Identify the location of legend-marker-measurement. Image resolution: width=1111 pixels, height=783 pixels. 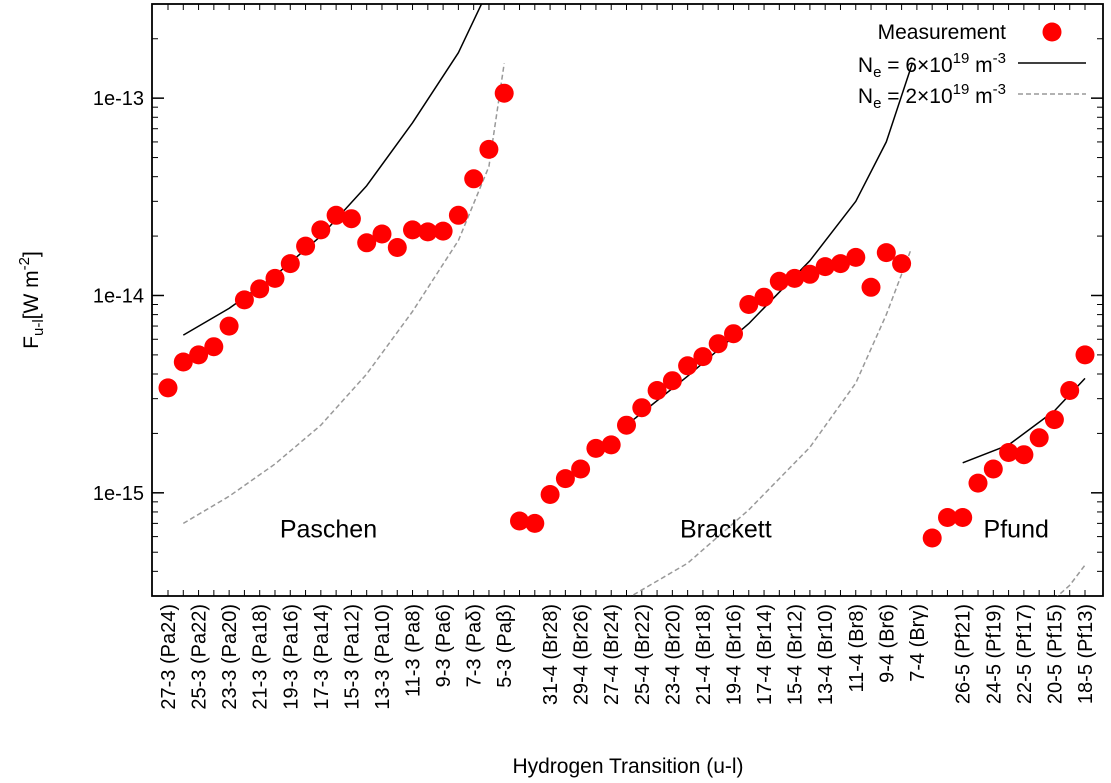
(1052, 32).